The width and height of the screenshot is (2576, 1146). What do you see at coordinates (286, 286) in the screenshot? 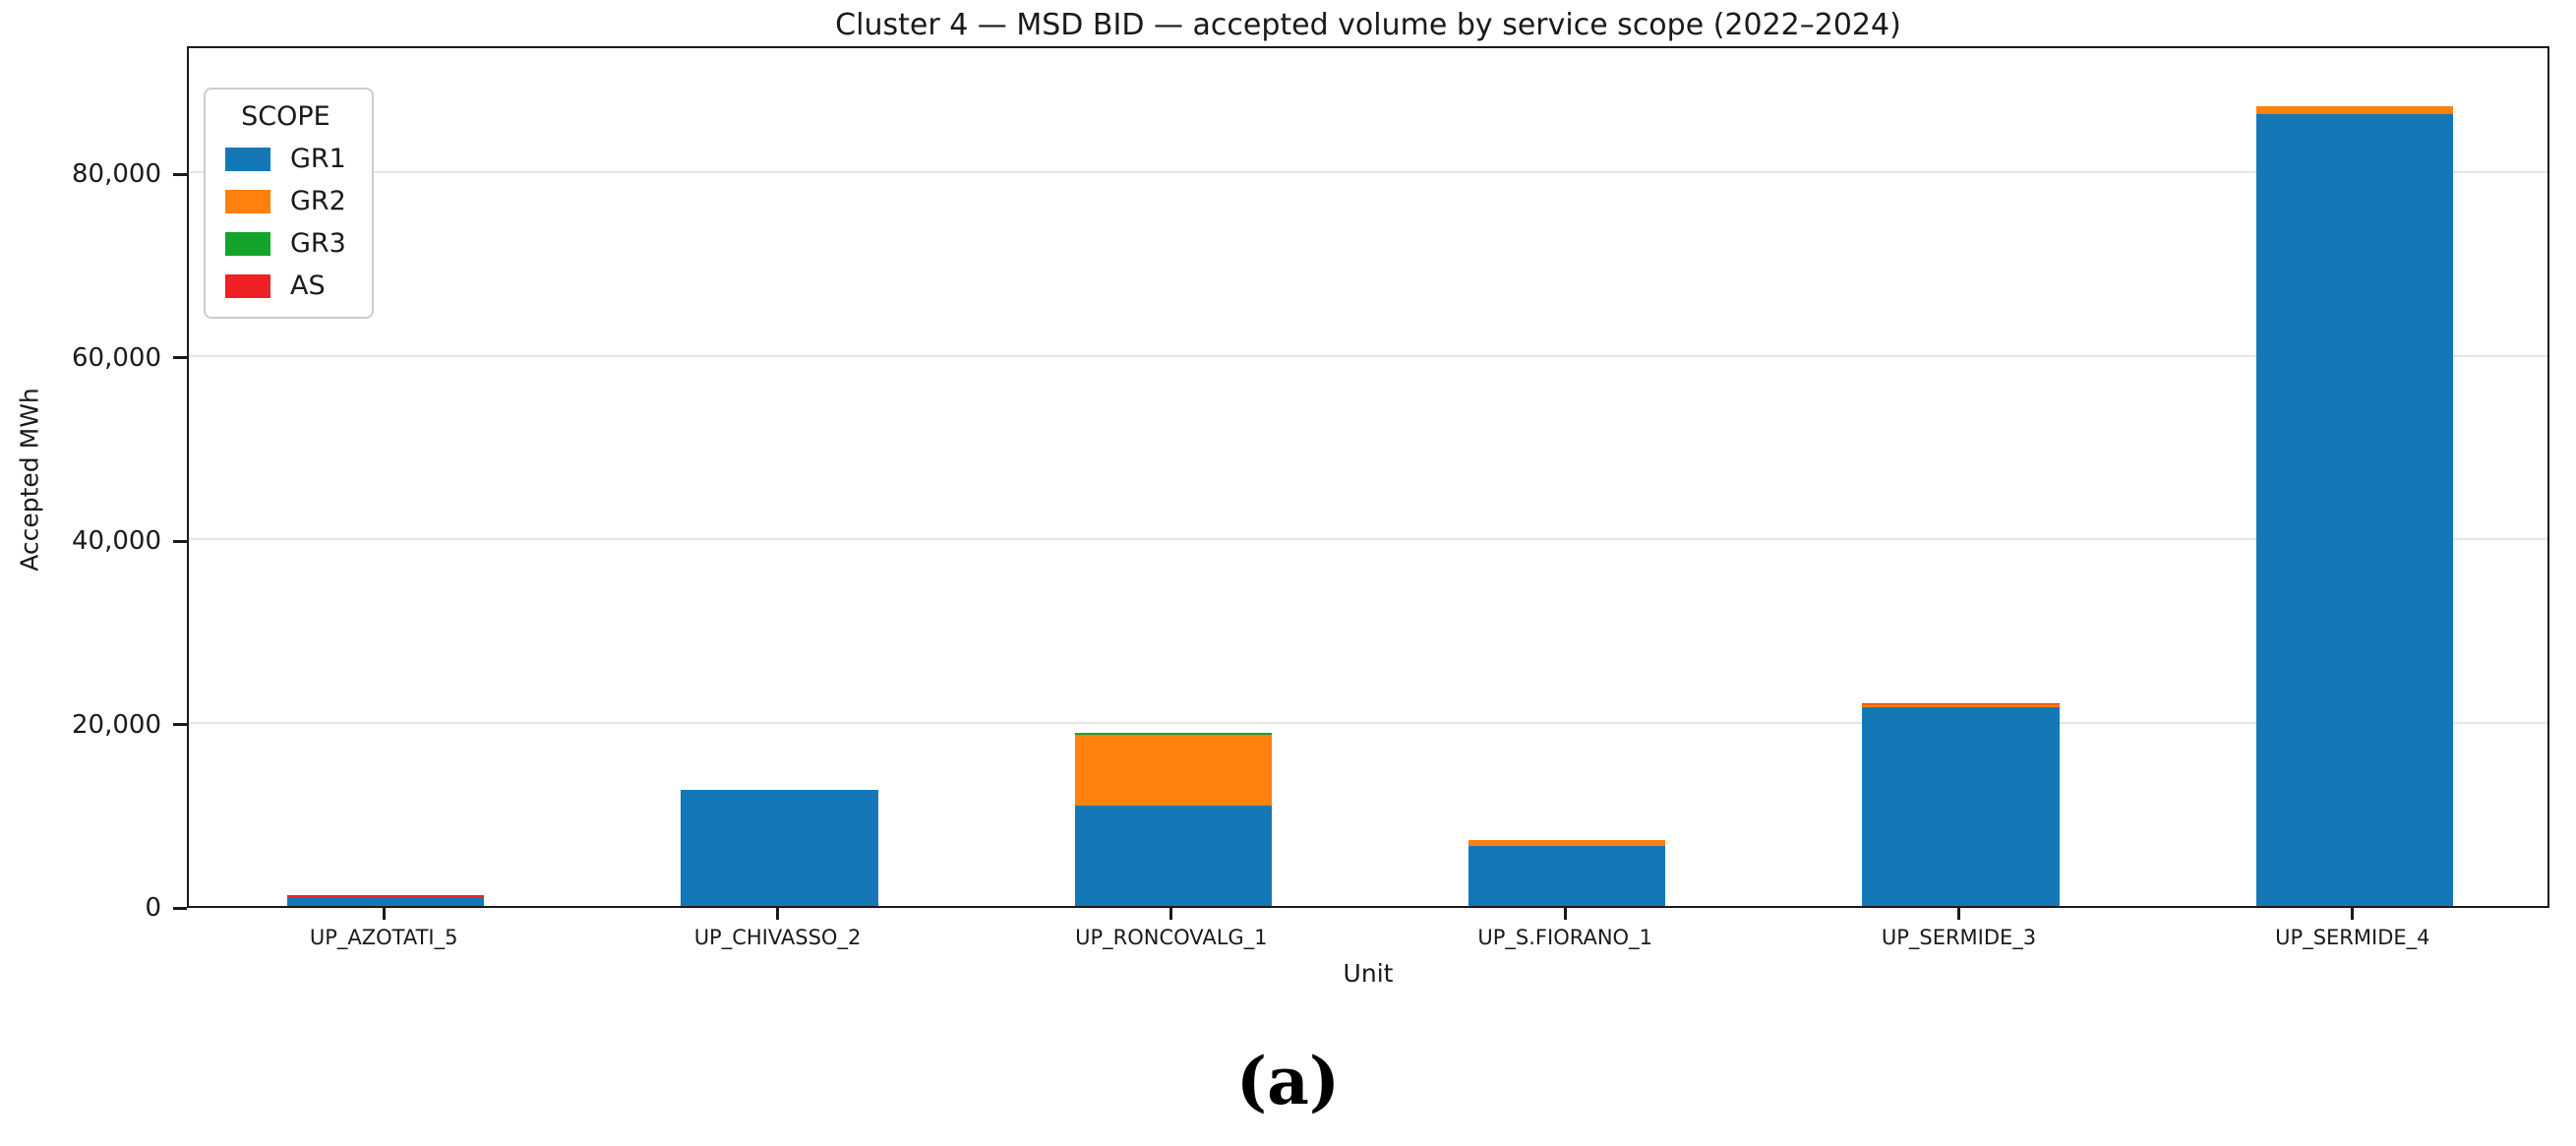
I see `legend-item-as: AS` at bounding box center [286, 286].